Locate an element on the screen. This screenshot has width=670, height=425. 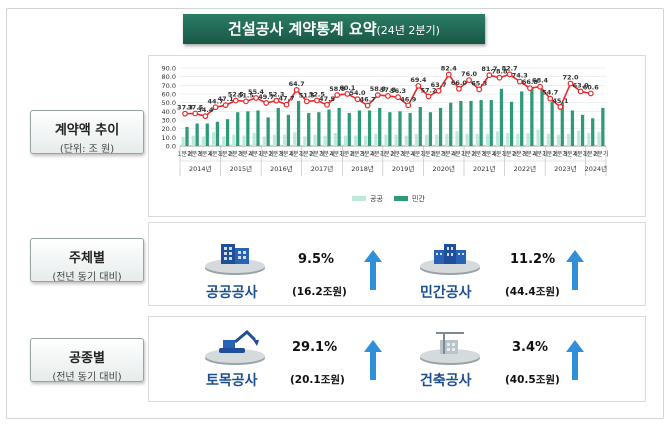
trend-label: 계약액 추이 (단위: 조 원) is located at coordinates (87, 132).